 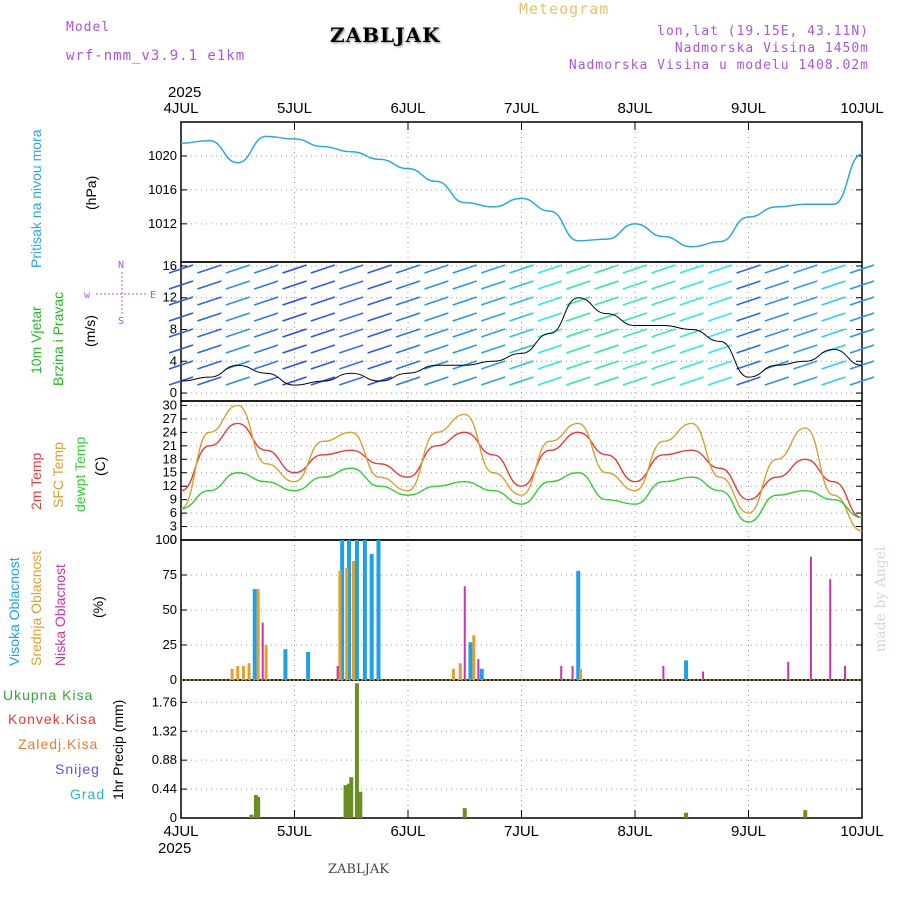 I want to click on x-tick-label-bottom: 9JUL, so click(x=748, y=831).